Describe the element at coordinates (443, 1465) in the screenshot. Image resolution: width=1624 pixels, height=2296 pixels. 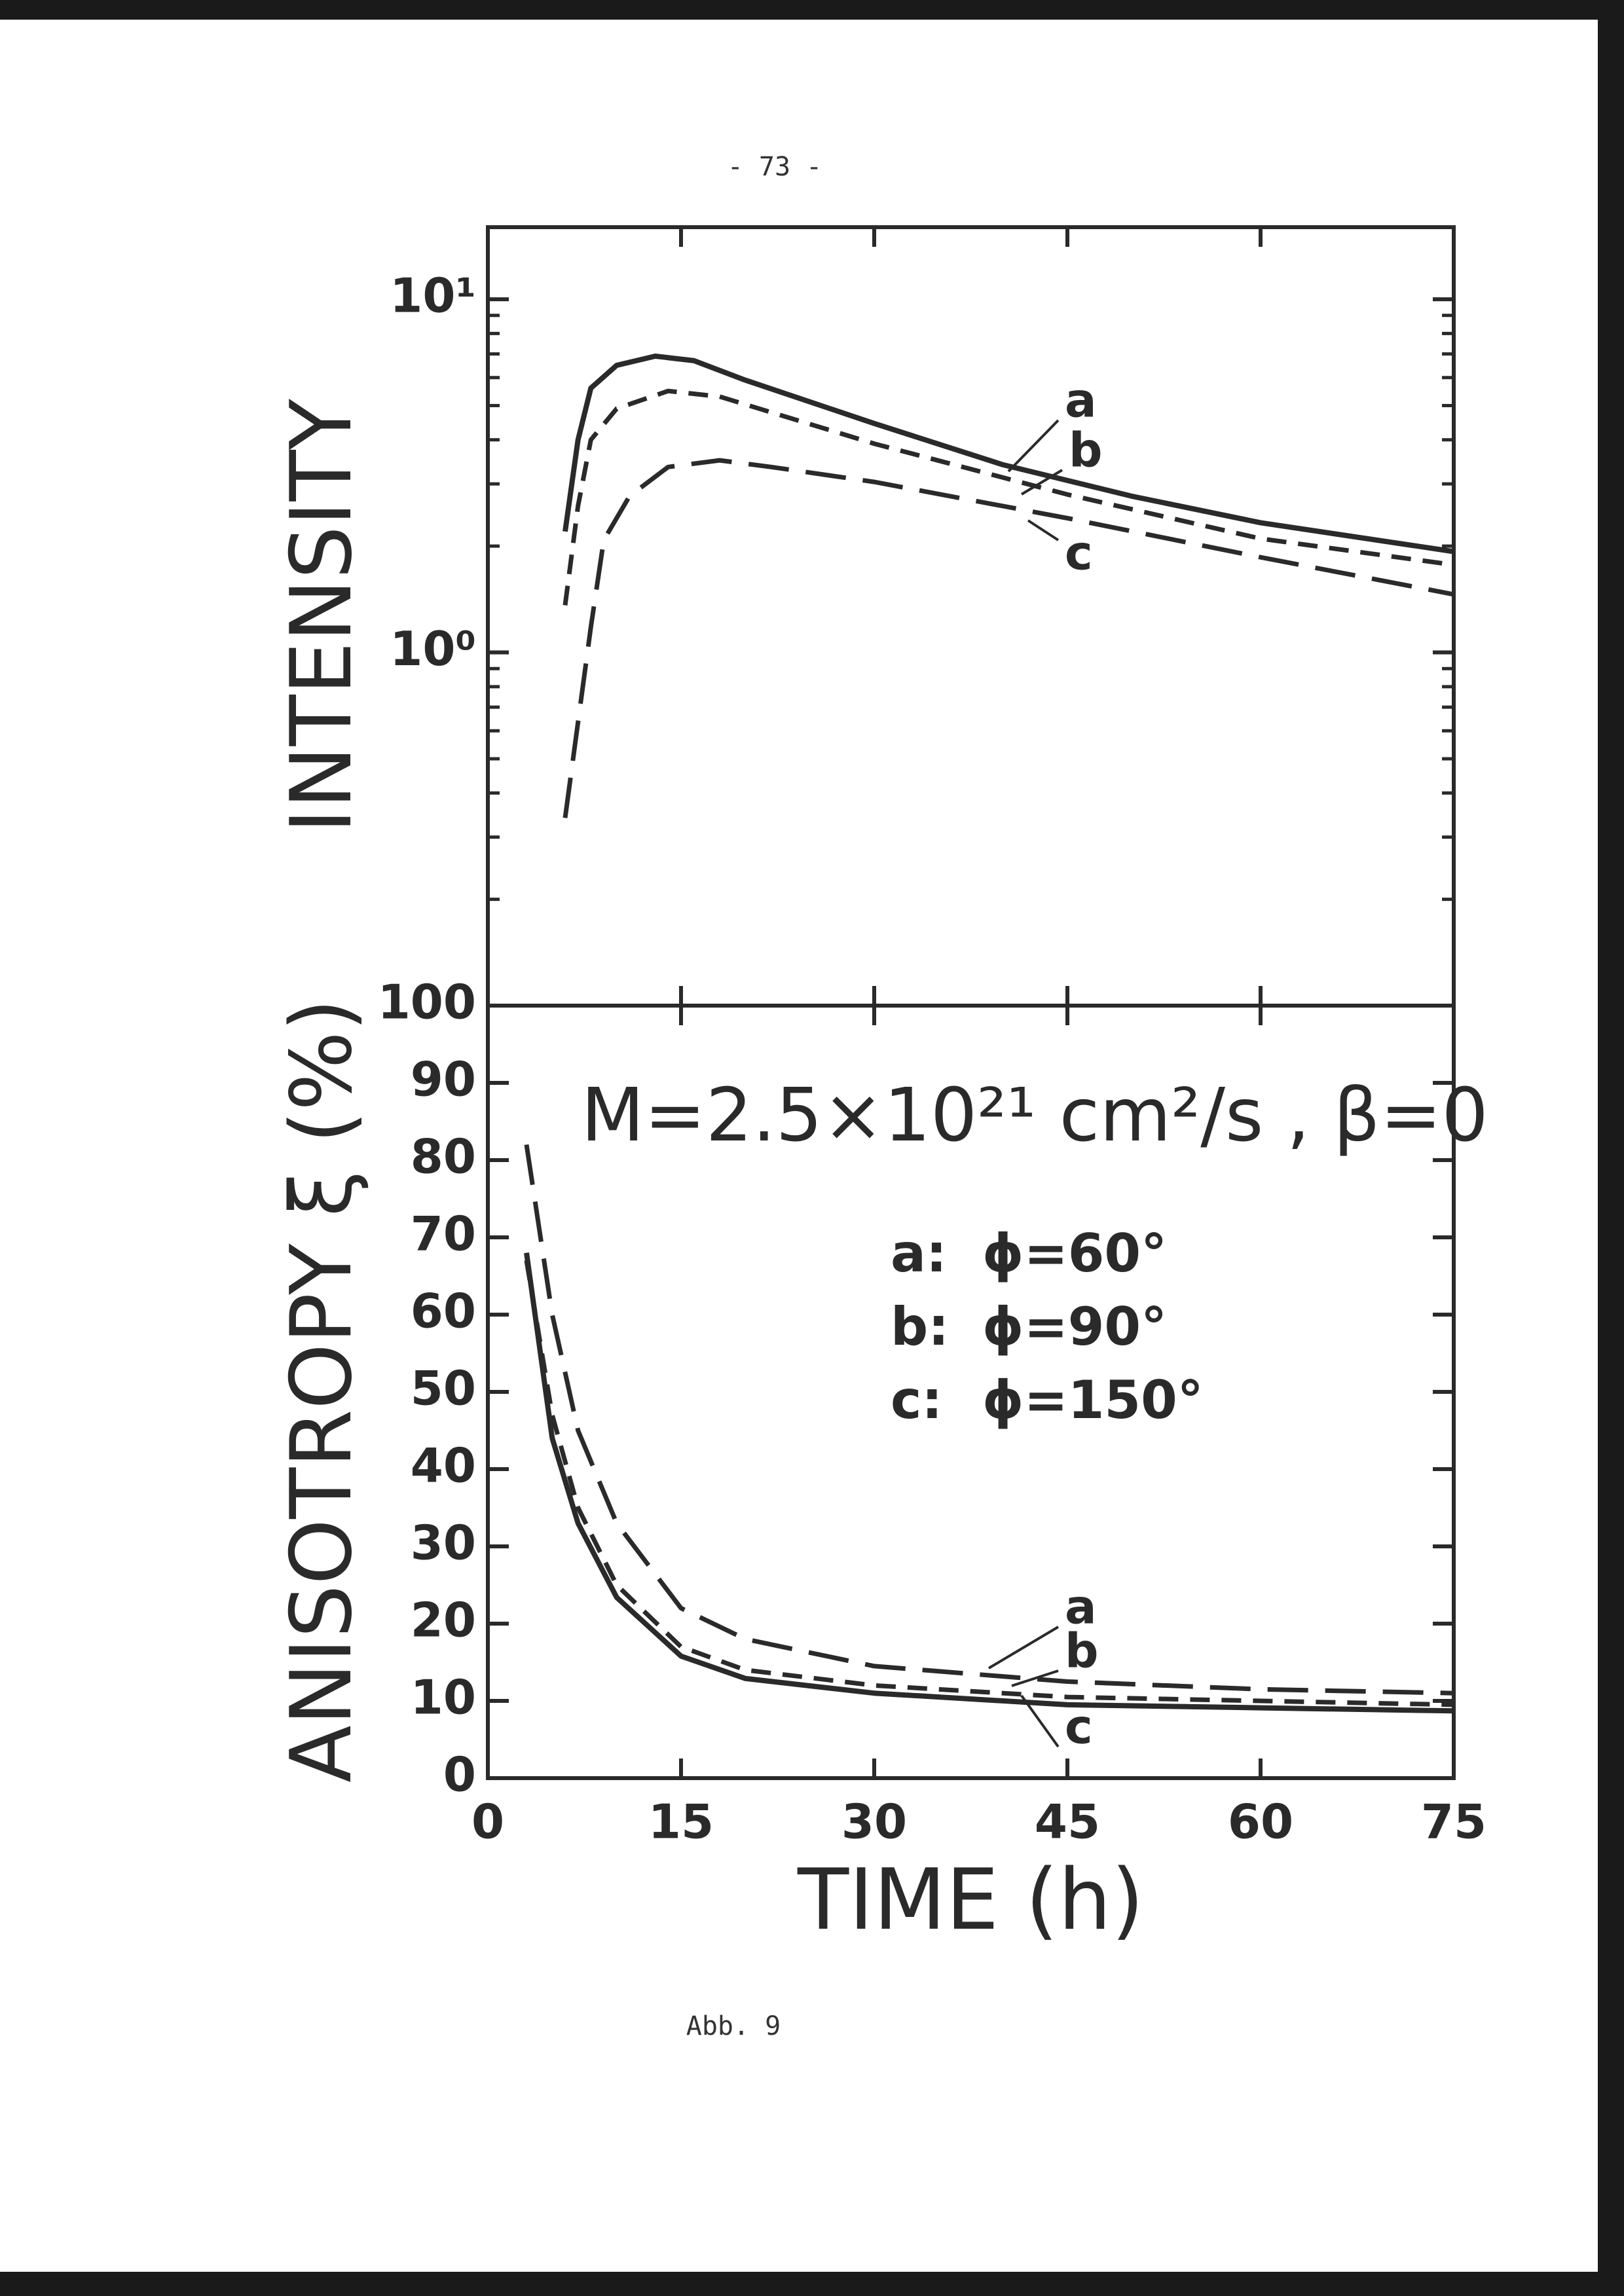
I see `y-tick-label: 40` at that location.